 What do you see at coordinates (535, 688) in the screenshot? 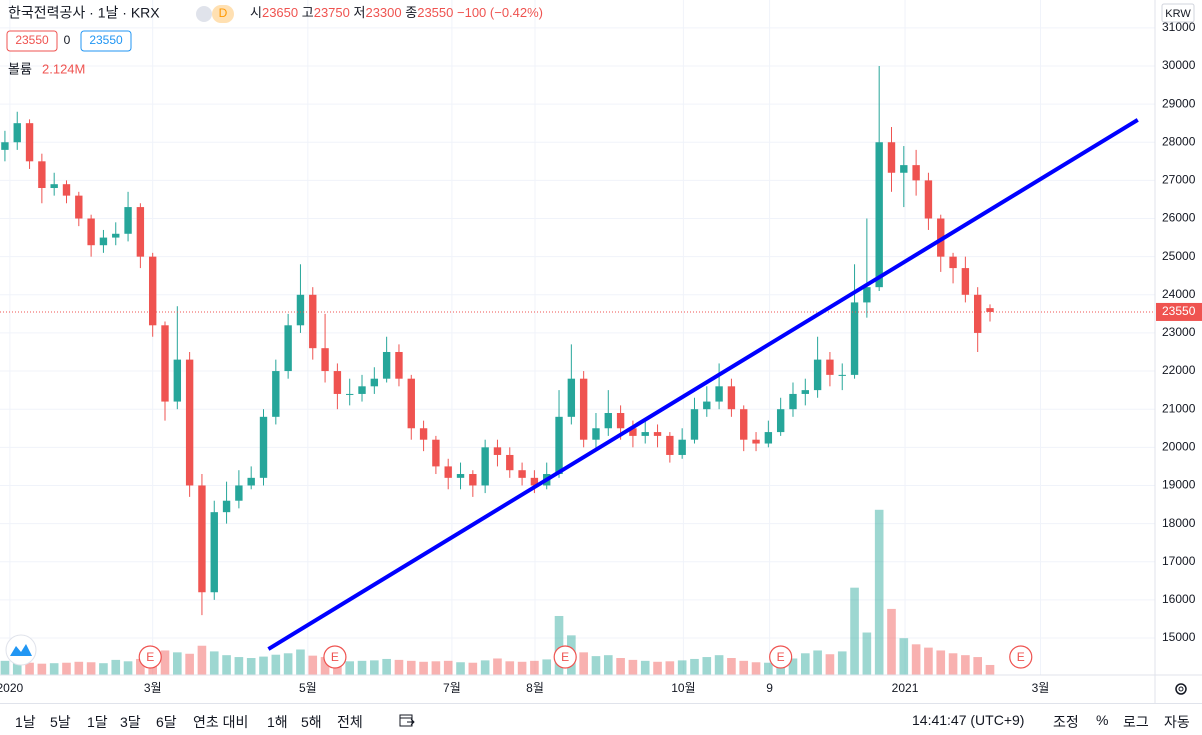
I see `x-tick-label: 8월` at bounding box center [535, 688].